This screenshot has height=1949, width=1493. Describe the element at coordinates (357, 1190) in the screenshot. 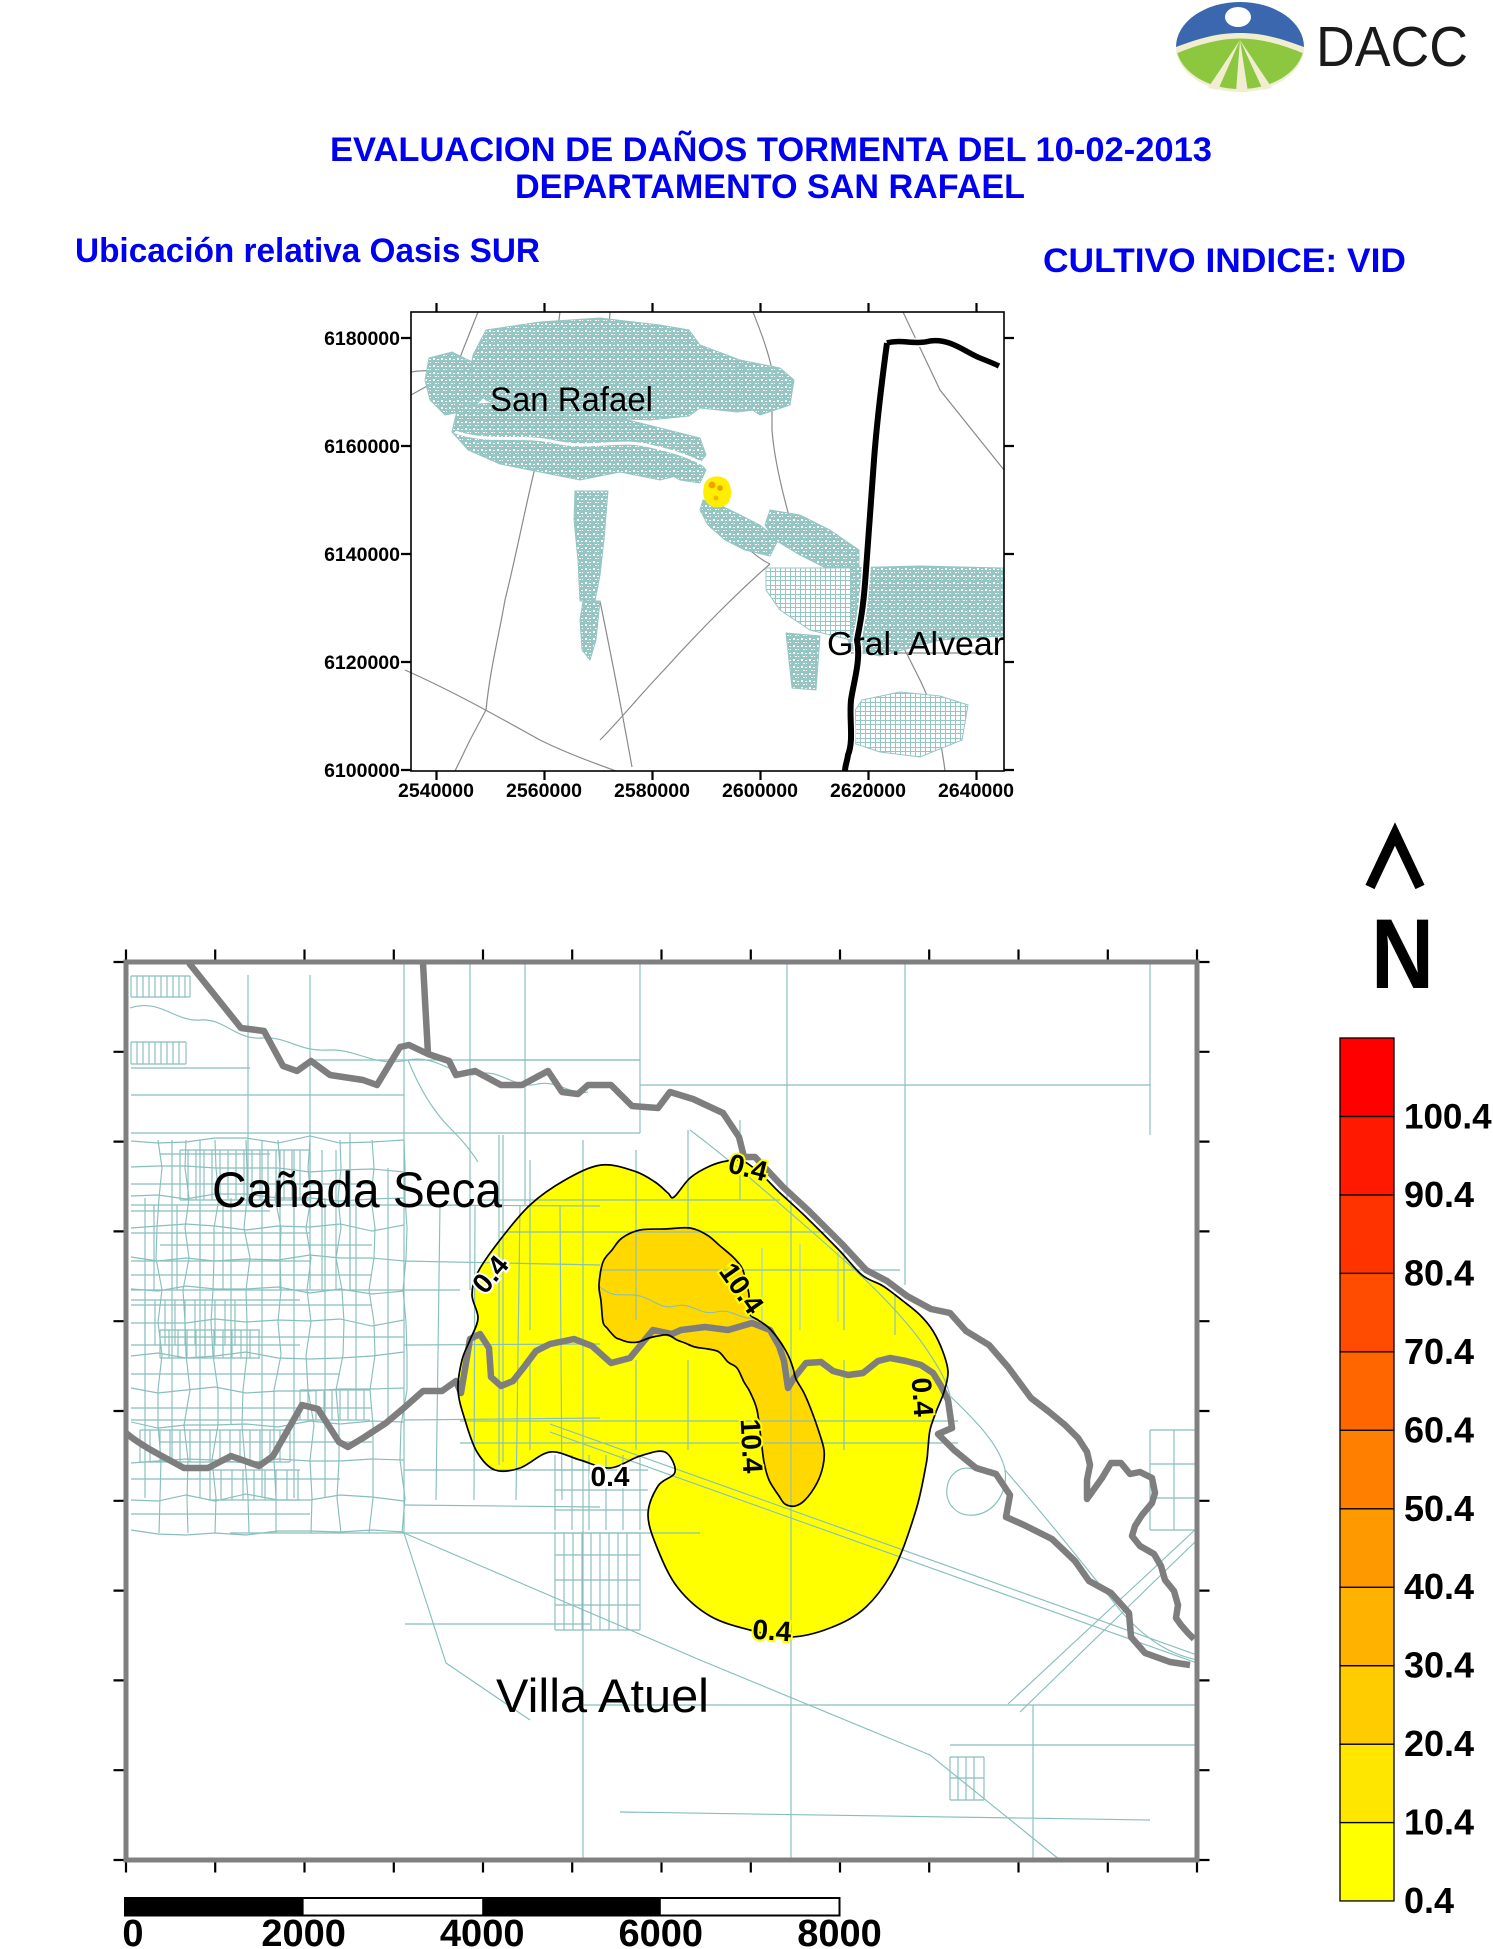

I see `svg-text: Cañada Seca` at that location.